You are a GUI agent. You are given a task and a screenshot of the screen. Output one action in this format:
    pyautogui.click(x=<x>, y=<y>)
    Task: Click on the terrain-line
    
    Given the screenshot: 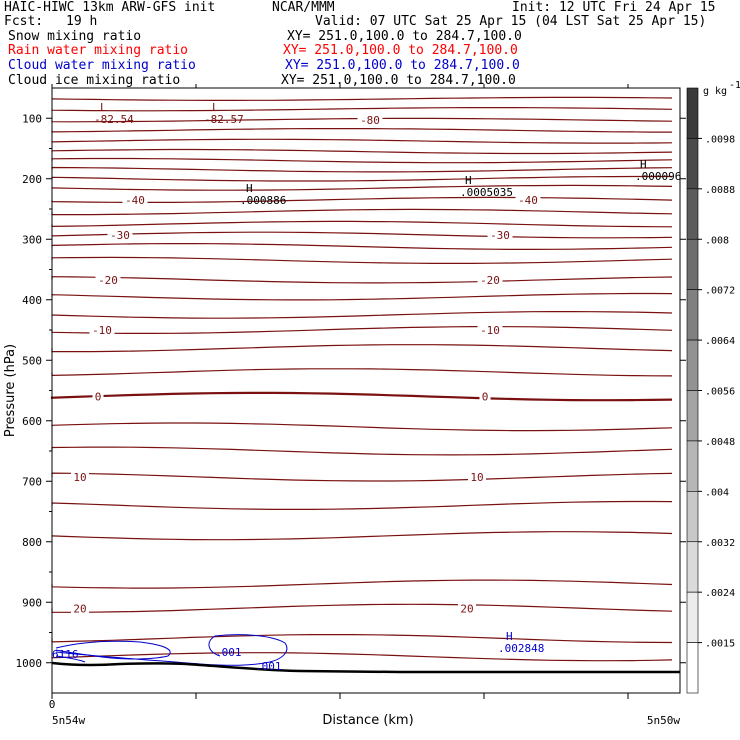 What is the action you would take?
    pyautogui.click(x=365, y=667)
    